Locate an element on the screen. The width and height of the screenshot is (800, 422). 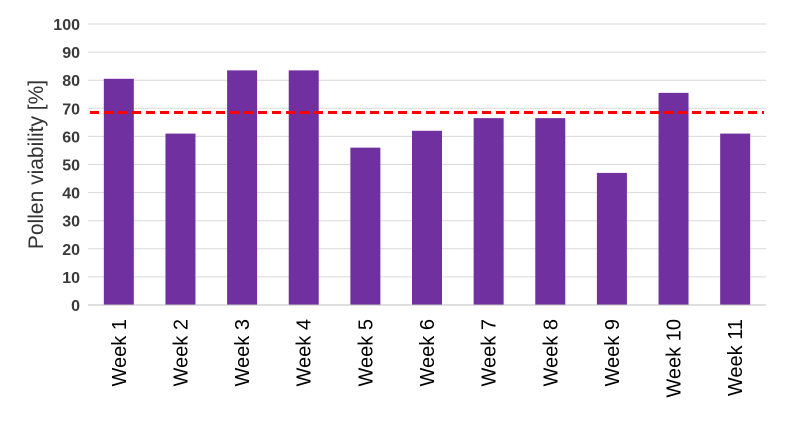
y-axis-ticks: 0 10 20 30 40 50 60 70 80 90 100 is located at coordinates (66, 166).